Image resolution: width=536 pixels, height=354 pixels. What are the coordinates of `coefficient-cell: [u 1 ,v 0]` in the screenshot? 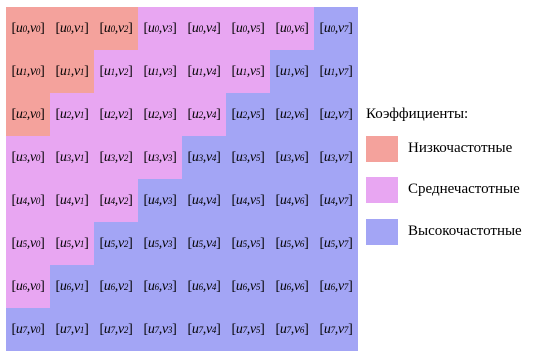 It's located at (28, 71).